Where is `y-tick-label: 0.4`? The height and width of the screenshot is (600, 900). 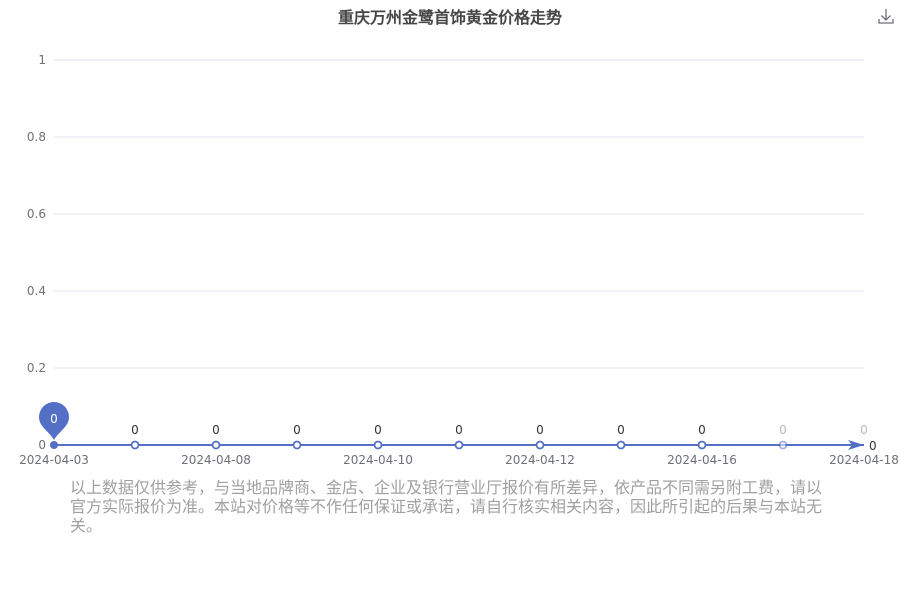 y-tick-label: 0.4 is located at coordinates (36, 291).